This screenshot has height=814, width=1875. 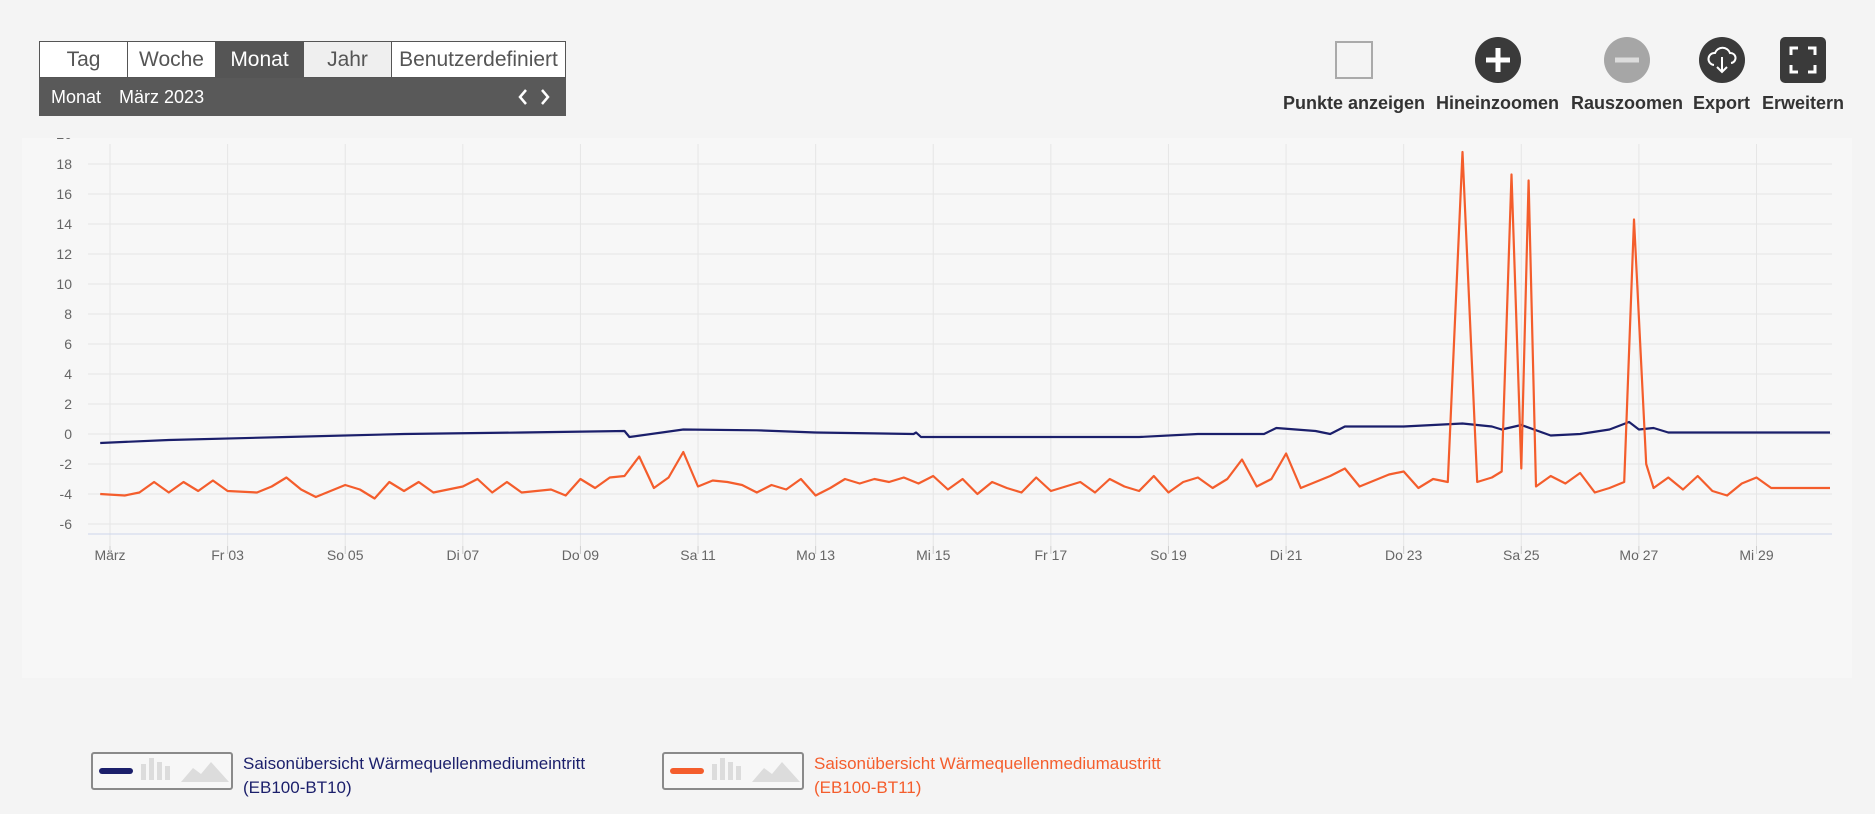 I want to click on x-tick-label: Fr 03, so click(x=227, y=555).